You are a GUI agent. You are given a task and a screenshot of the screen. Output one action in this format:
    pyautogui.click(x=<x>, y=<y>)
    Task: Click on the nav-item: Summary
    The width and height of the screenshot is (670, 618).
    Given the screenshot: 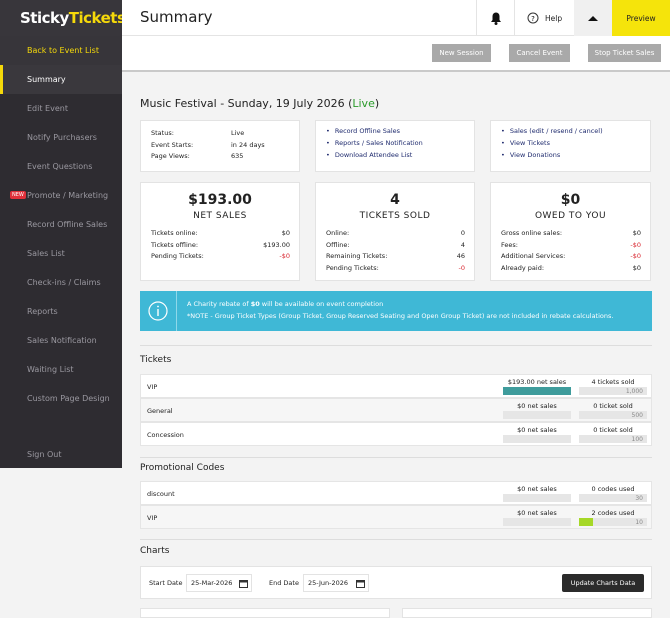 What is the action you would take?
    pyautogui.click(x=61, y=79)
    